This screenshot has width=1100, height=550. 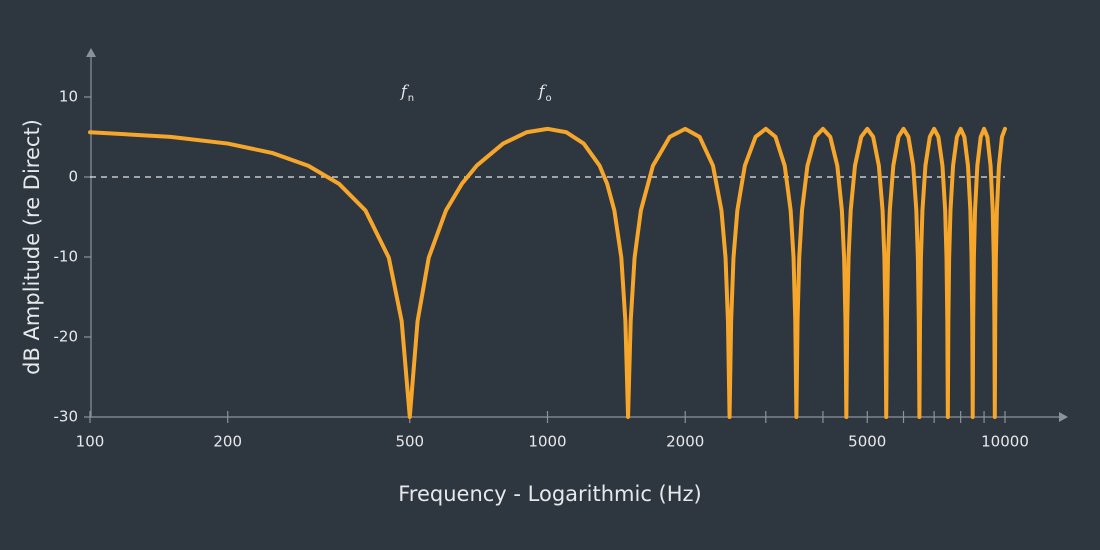 What do you see at coordinates (550, 494) in the screenshot?
I see `x-axis-label: Frequency - Logarithmic (Hz)` at bounding box center [550, 494].